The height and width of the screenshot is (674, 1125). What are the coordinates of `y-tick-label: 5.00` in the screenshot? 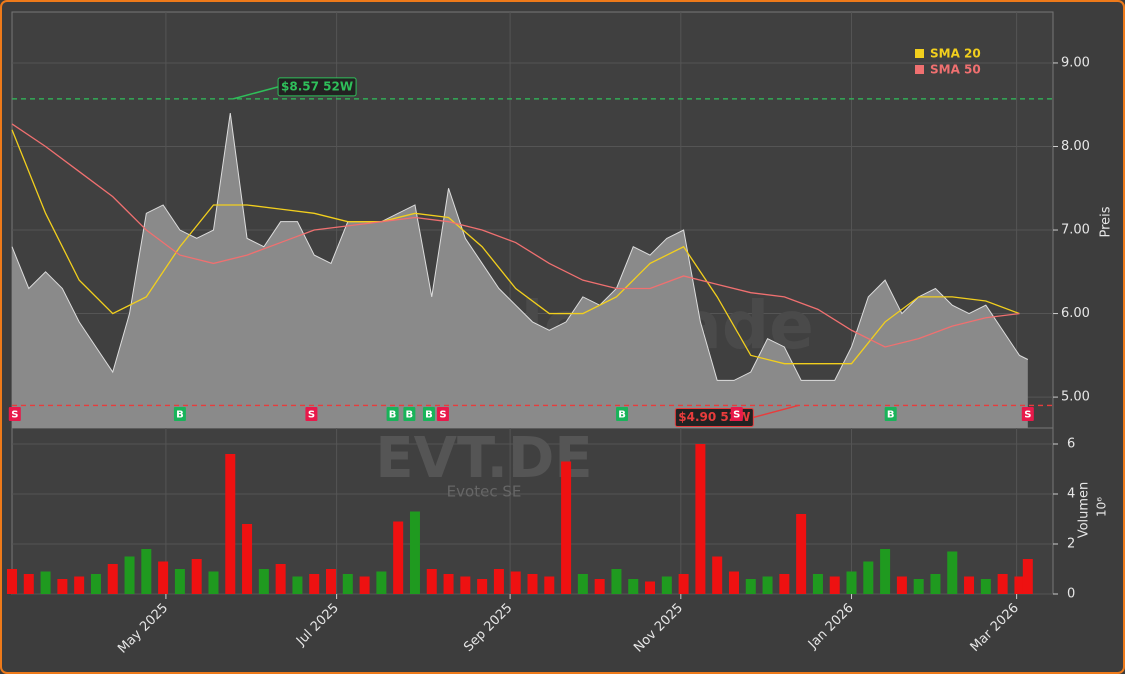 It's located at (1075, 397).